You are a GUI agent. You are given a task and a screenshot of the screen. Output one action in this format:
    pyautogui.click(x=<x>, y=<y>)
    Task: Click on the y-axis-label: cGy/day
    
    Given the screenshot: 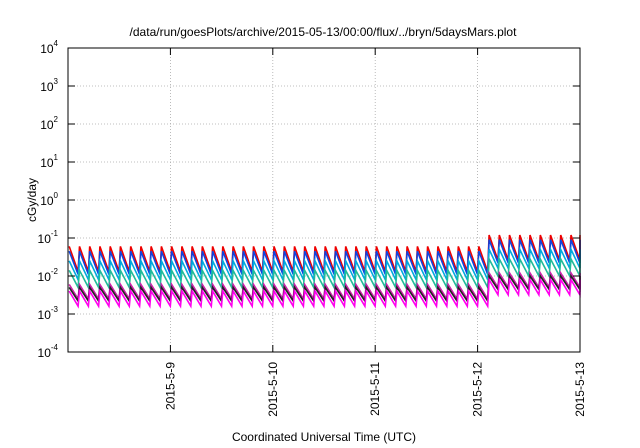 What is the action you would take?
    pyautogui.click(x=32, y=200)
    